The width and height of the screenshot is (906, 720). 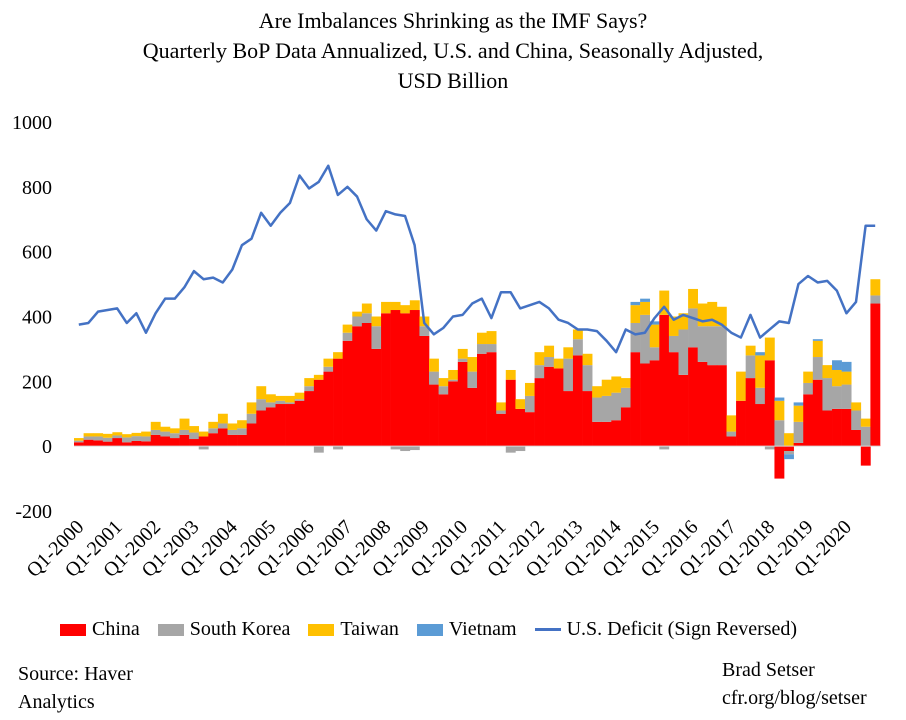 I want to click on legend-item: China, so click(x=100, y=629).